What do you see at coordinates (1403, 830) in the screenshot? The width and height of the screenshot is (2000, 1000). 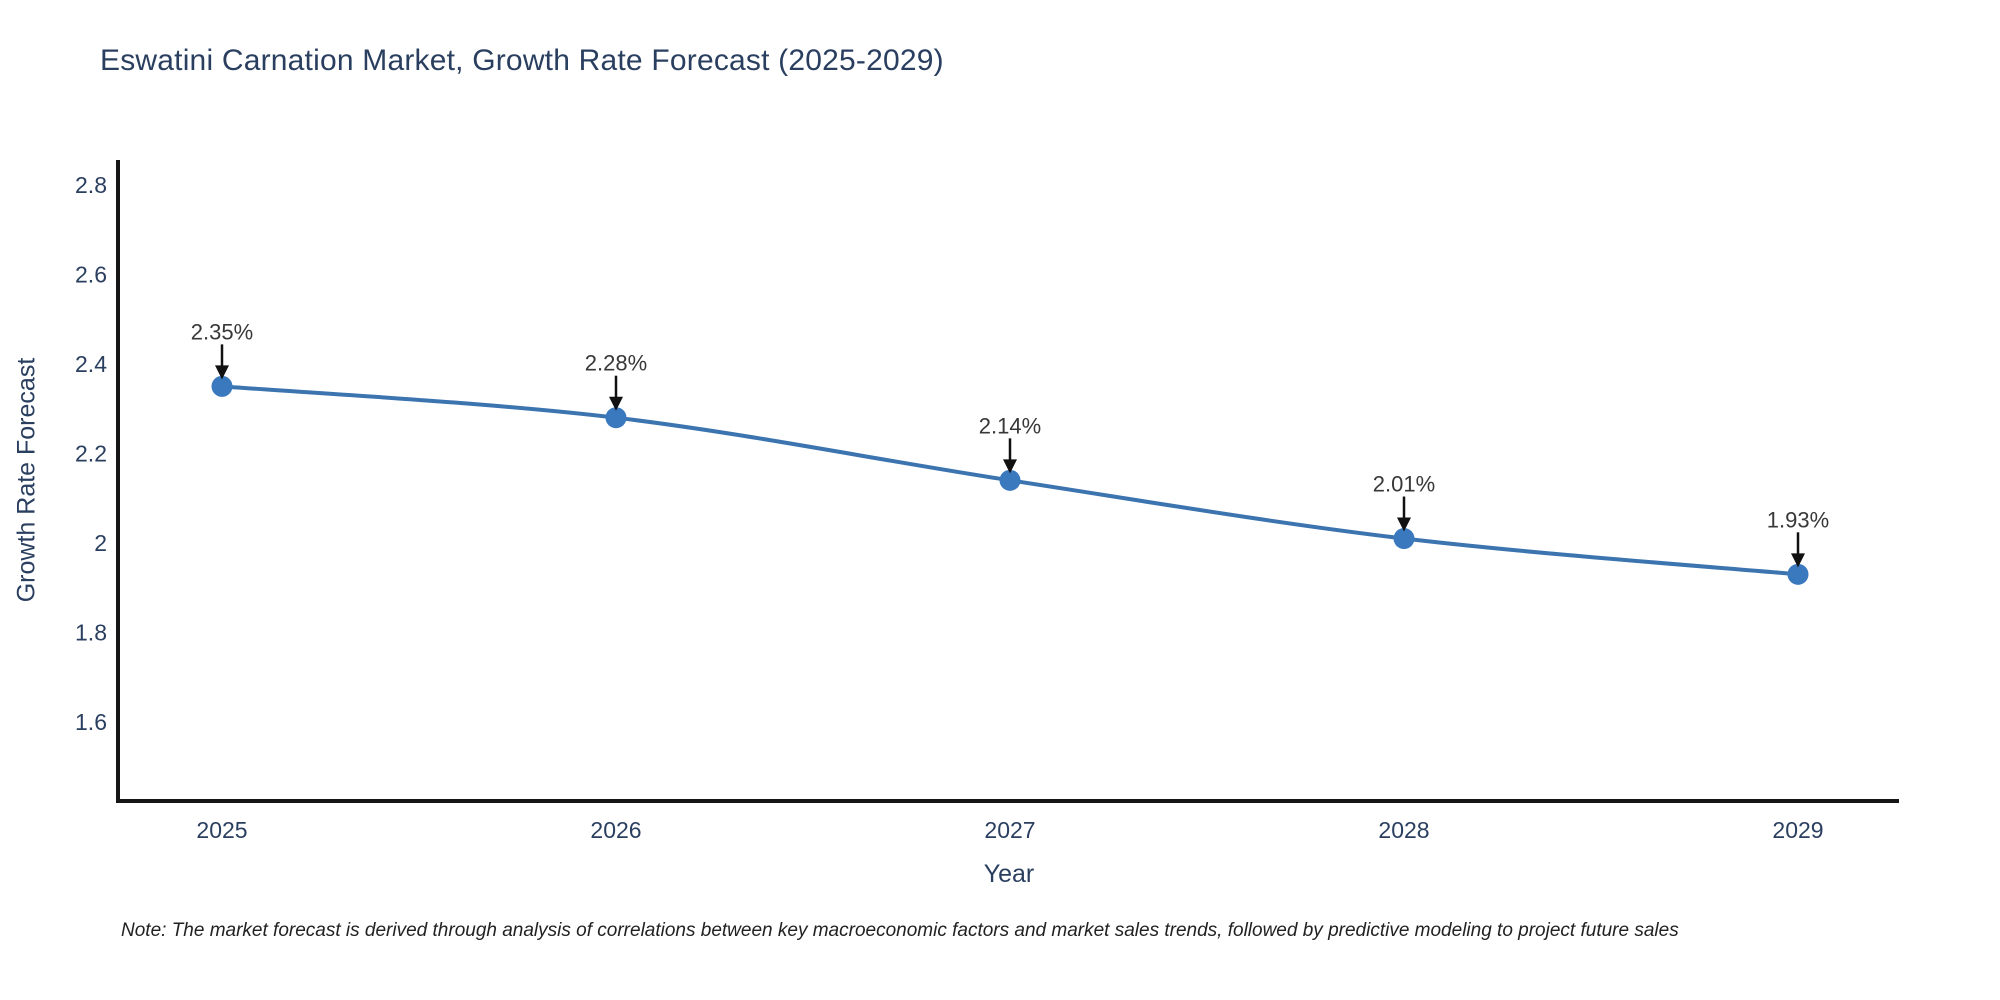 I see `x-tick-label: 2028` at bounding box center [1403, 830].